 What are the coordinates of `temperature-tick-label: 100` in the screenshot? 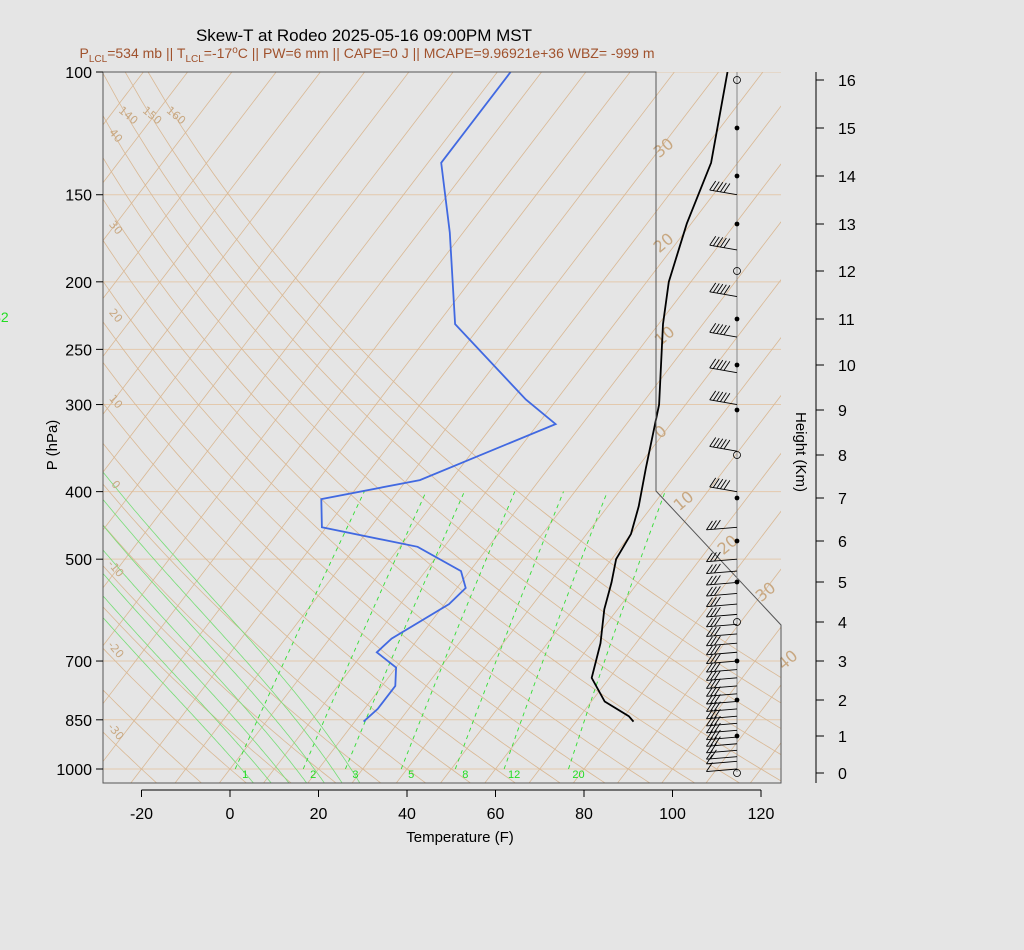 It's located at (672, 814).